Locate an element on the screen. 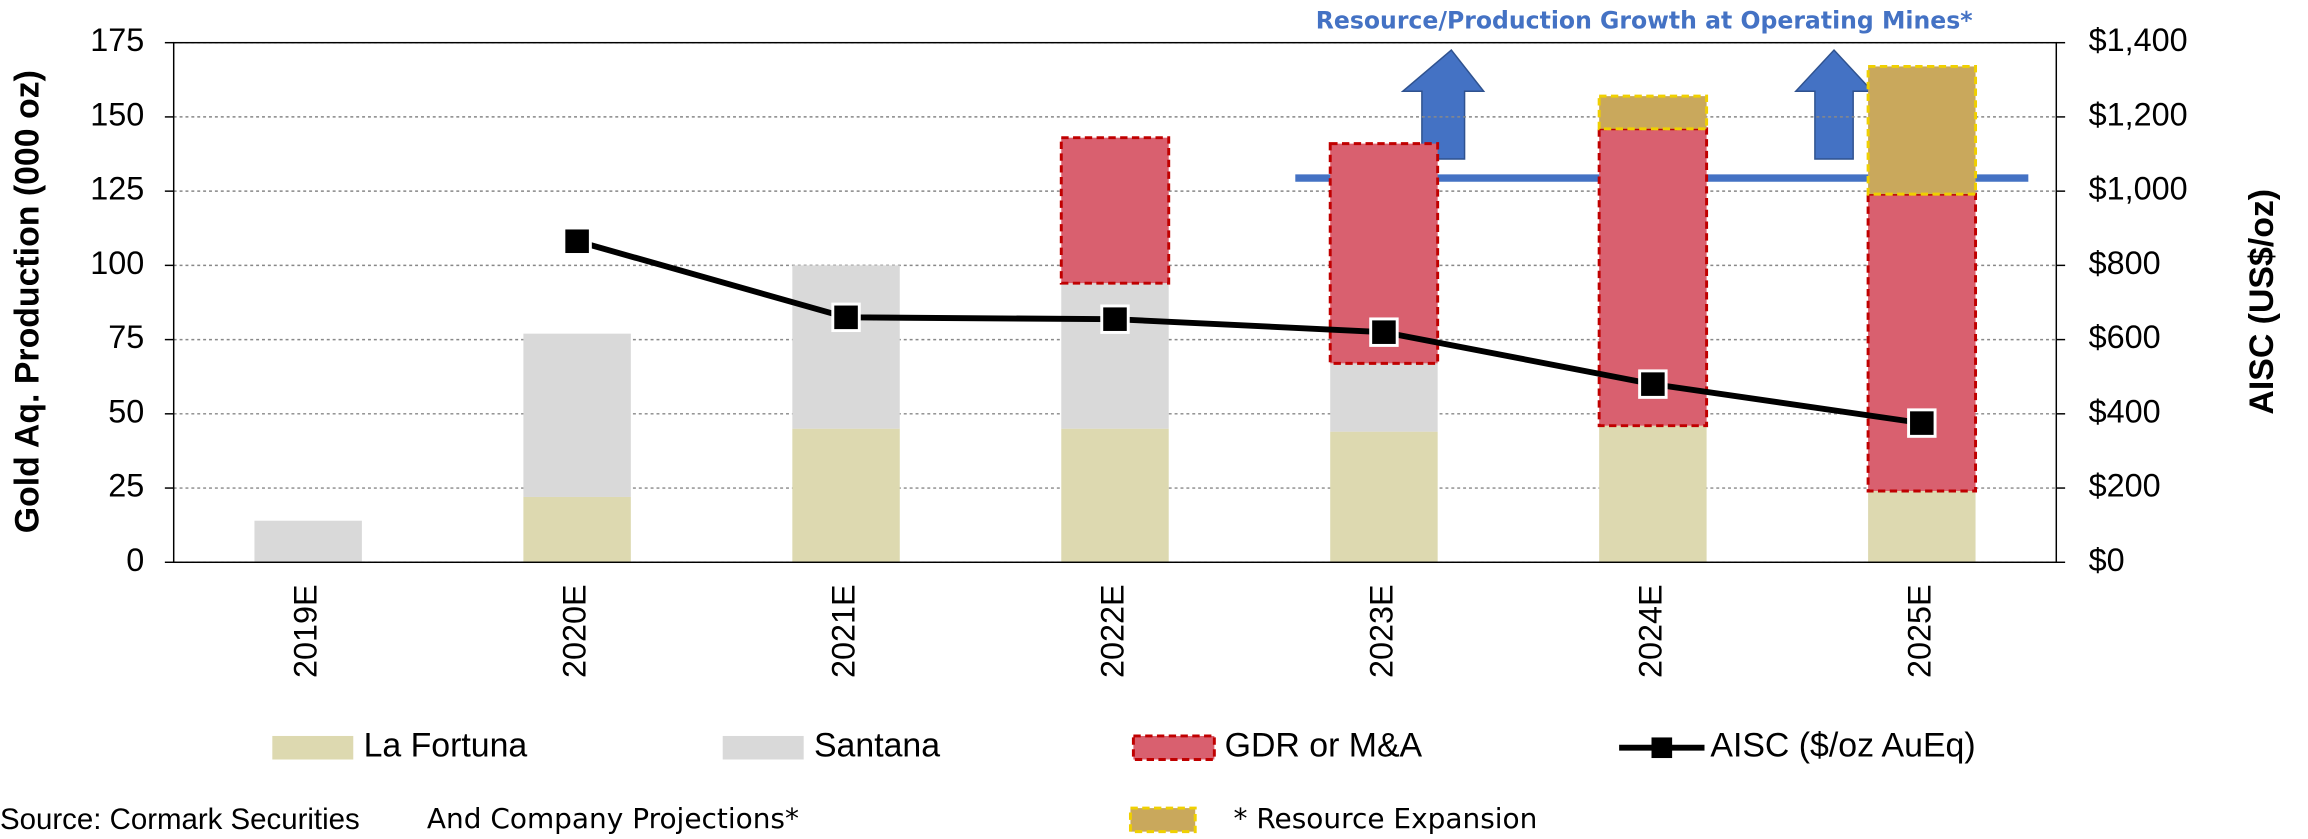 The width and height of the screenshot is (2308, 839). legend-label: La Fortuna is located at coordinates (446, 746).